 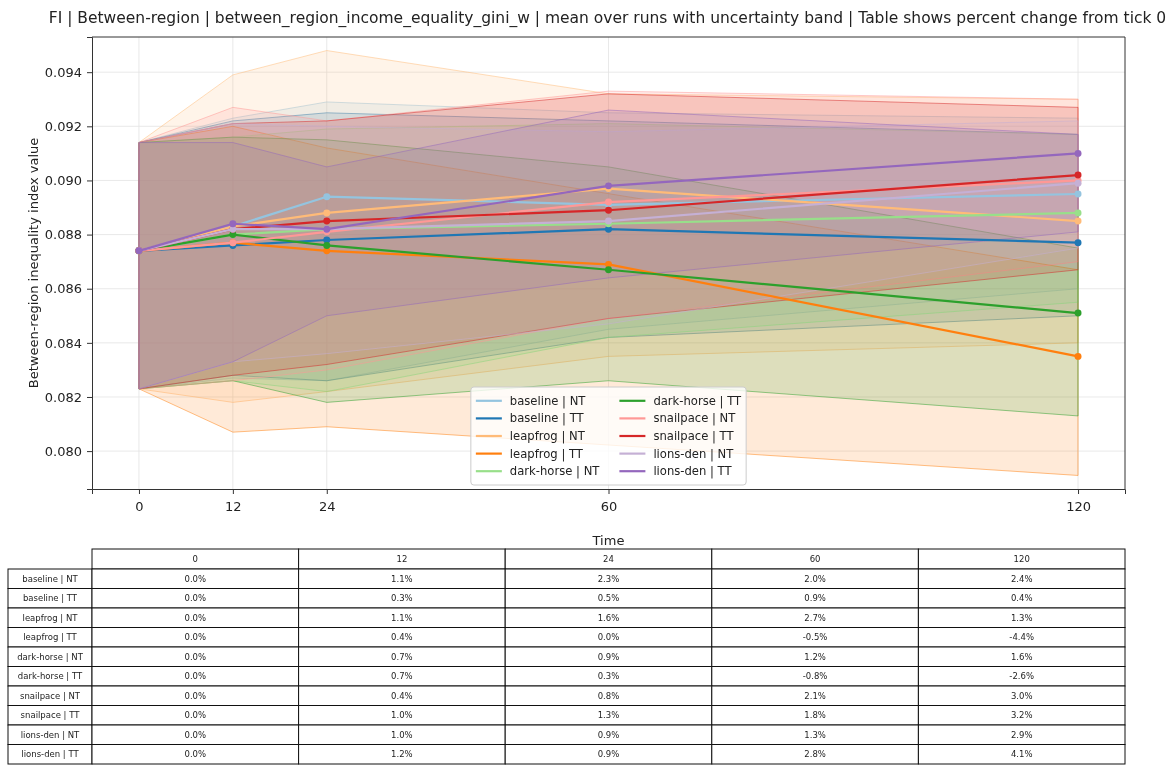 What do you see at coordinates (50, 715) in the screenshot?
I see `y-tick-label: snailpace | TT` at bounding box center [50, 715].